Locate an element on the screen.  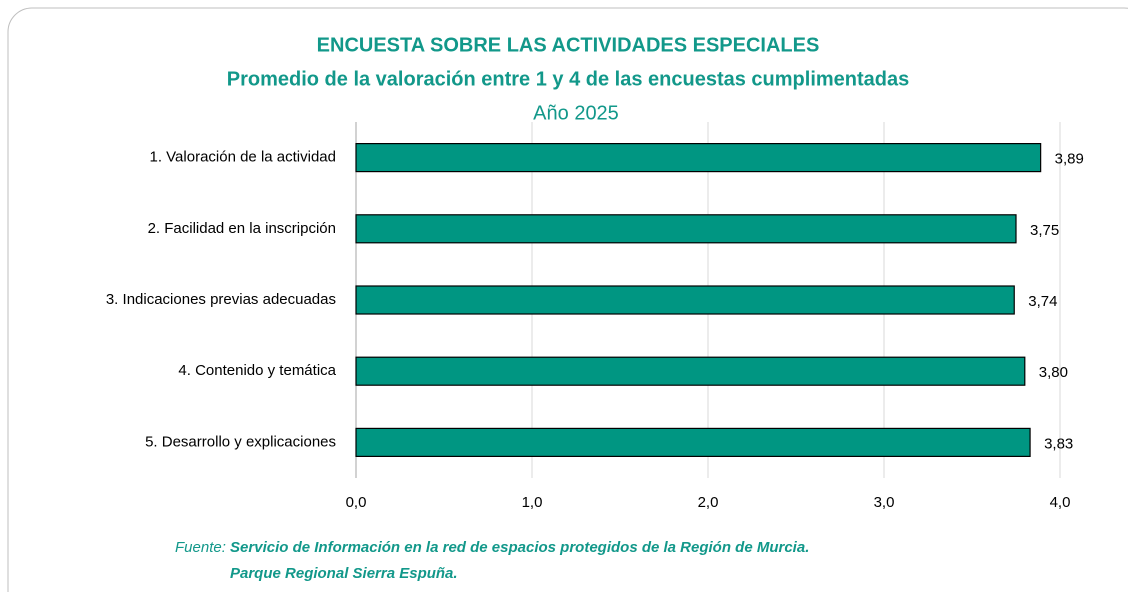
value-label: 3,74 is located at coordinates (1042, 301).